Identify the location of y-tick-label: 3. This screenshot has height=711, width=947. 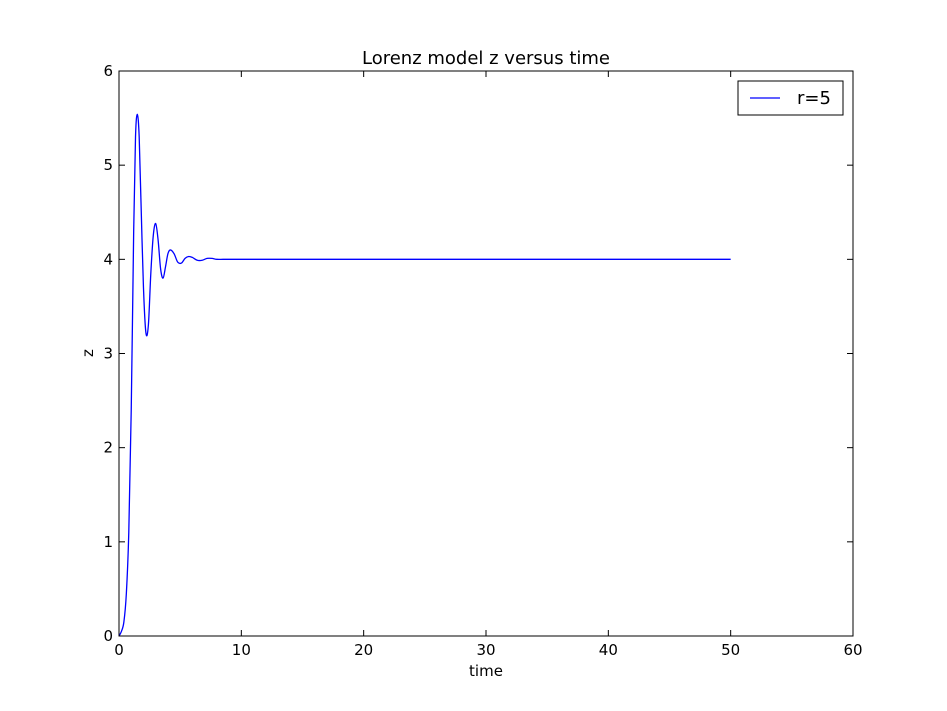
(108, 354).